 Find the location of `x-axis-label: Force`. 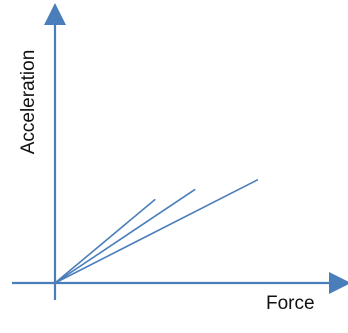

x-axis-label: Force is located at coordinates (290, 303).